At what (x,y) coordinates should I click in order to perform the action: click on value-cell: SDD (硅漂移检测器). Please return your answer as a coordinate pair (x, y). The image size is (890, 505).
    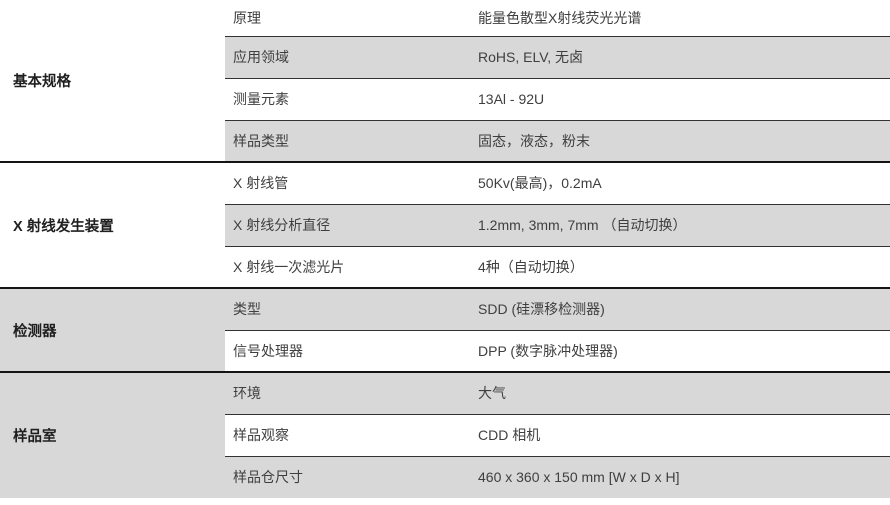
    Looking at the image, I should click on (680, 308).